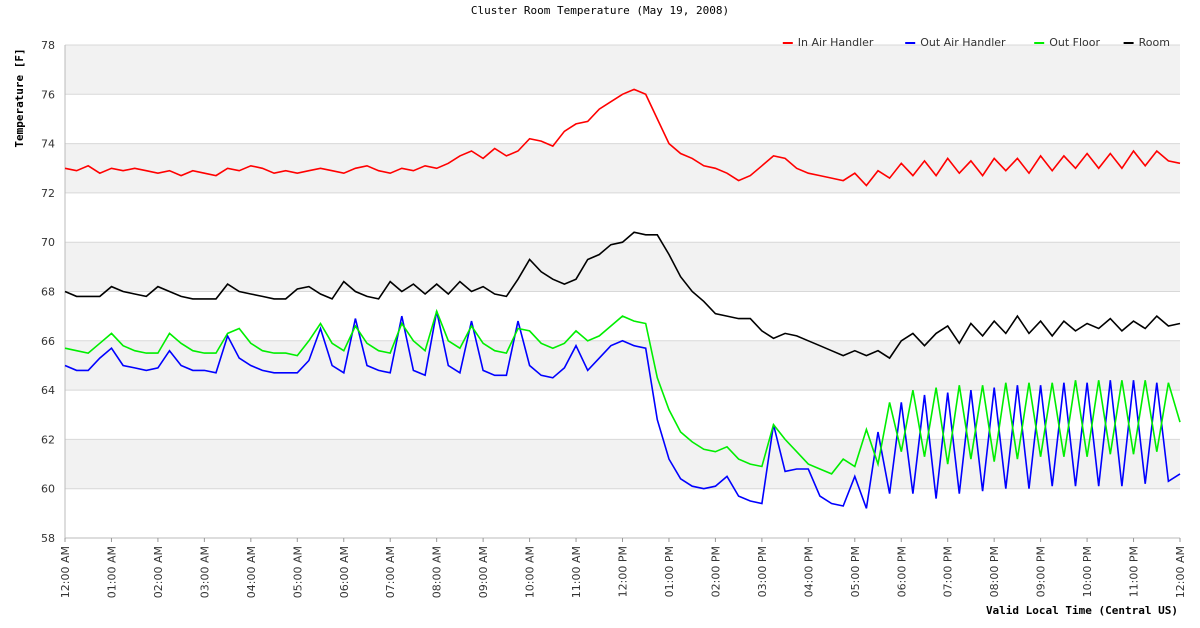 This screenshot has height=628, width=1200. I want to click on series-line, so click(622, 137).